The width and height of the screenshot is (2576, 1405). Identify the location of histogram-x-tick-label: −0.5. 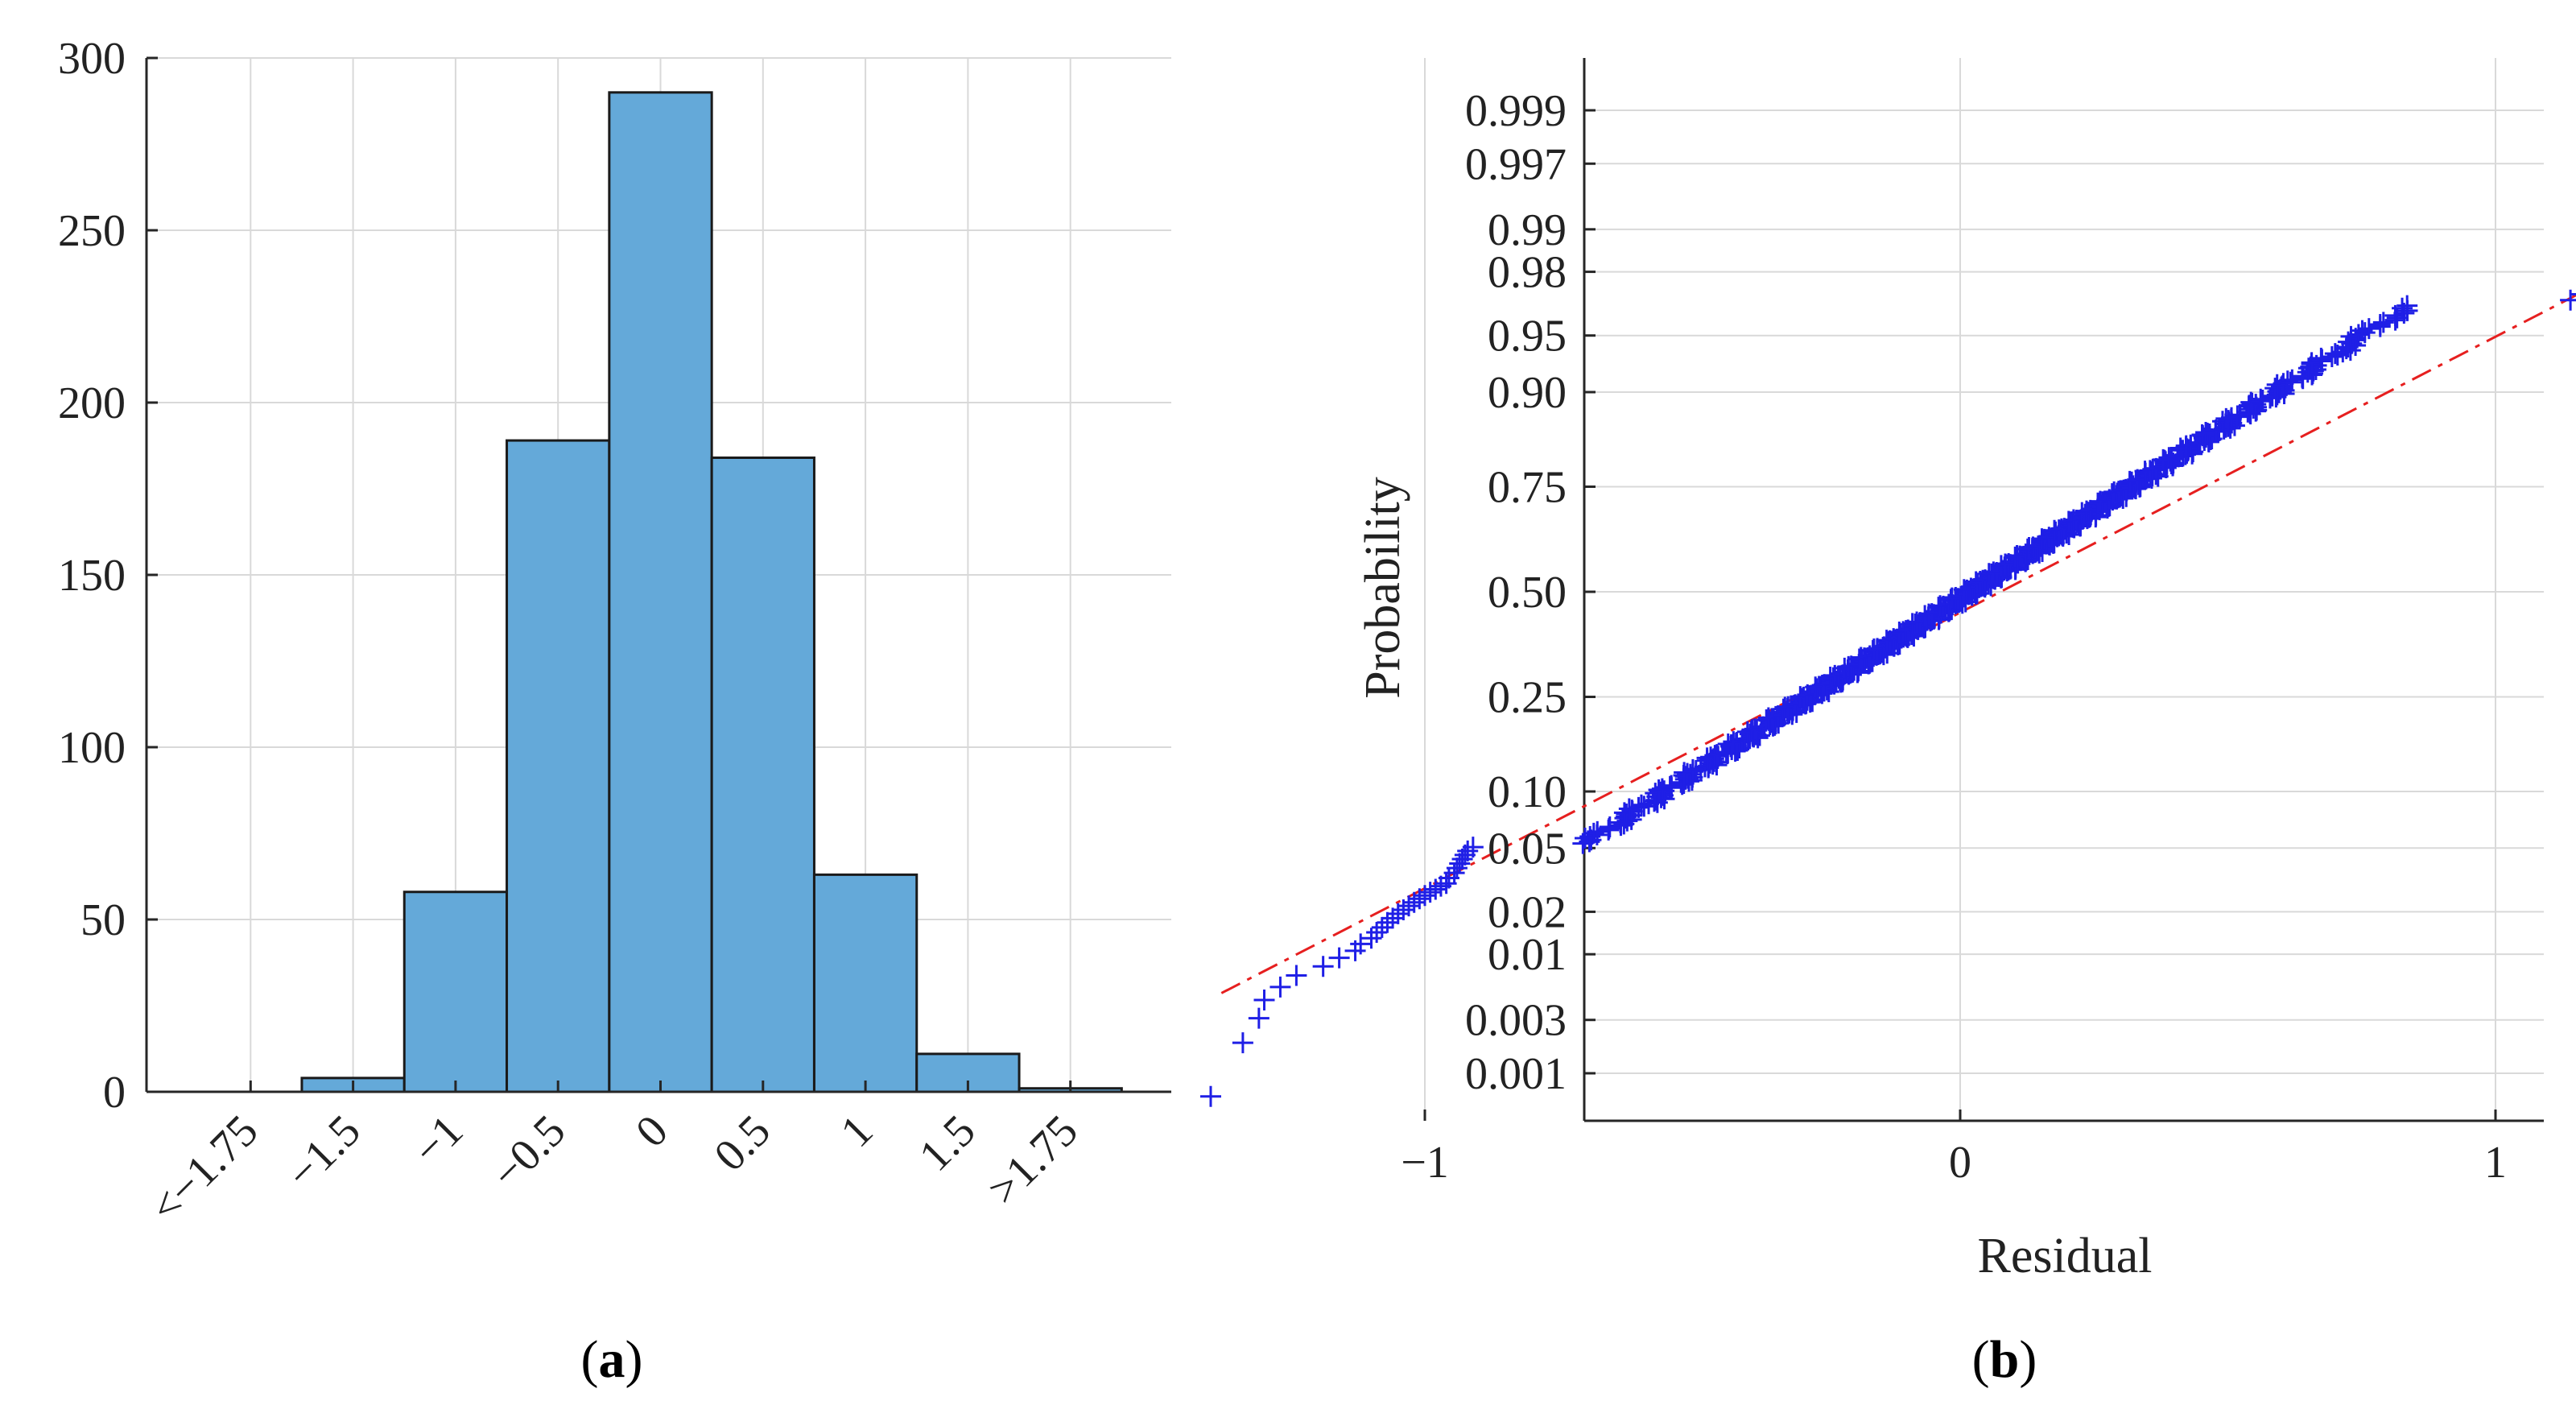
(529, 1152).